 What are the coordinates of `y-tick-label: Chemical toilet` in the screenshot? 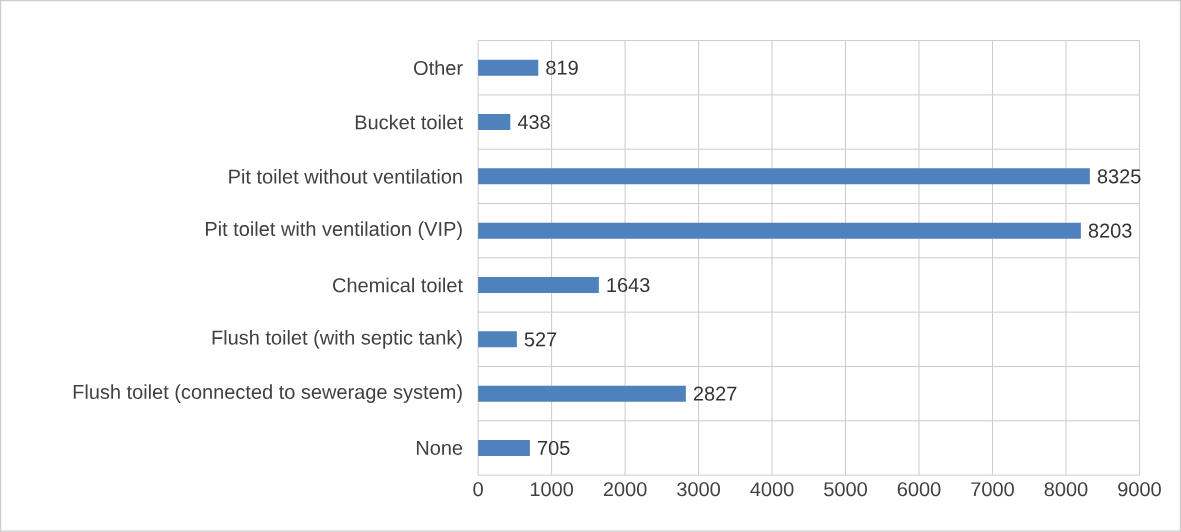 It's located at (398, 285).